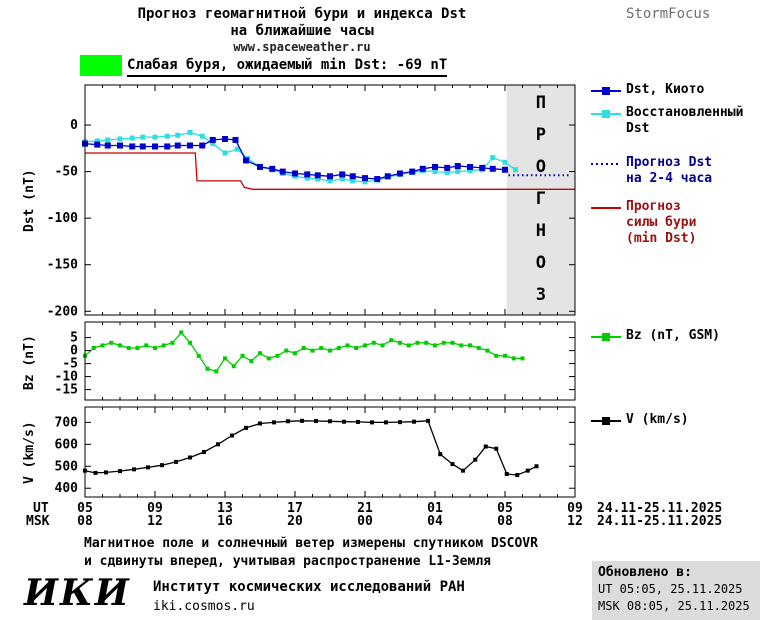 The image size is (760, 620). I want to click on svg-text: -15, so click(66, 390).